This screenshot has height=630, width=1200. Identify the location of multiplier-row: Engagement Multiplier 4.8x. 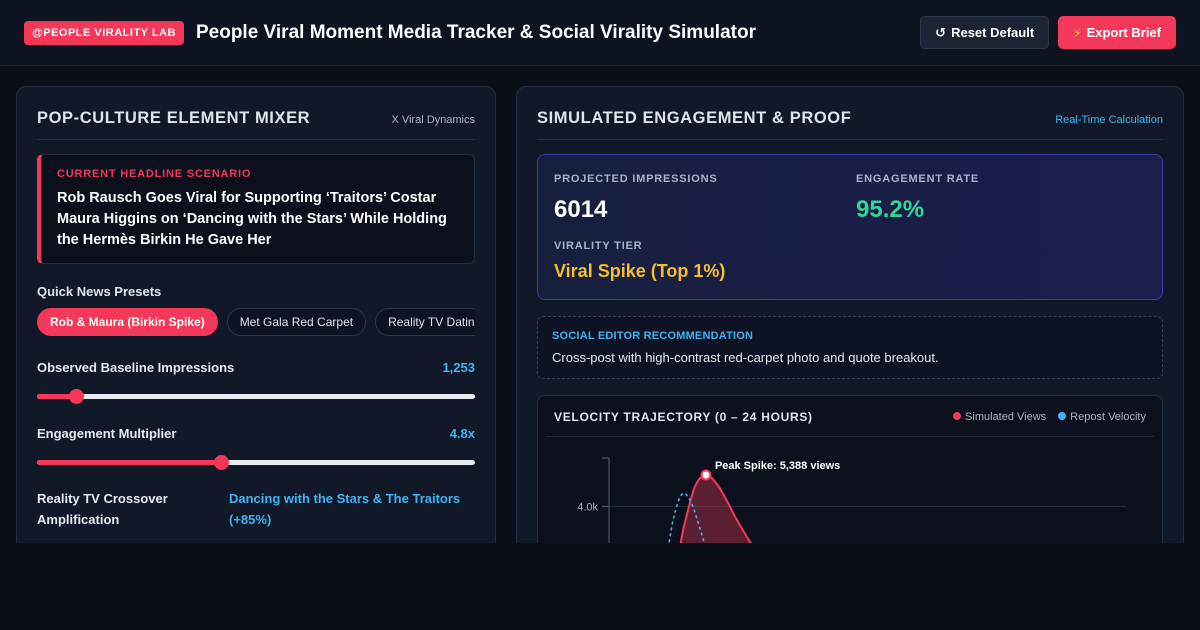
(256, 433).